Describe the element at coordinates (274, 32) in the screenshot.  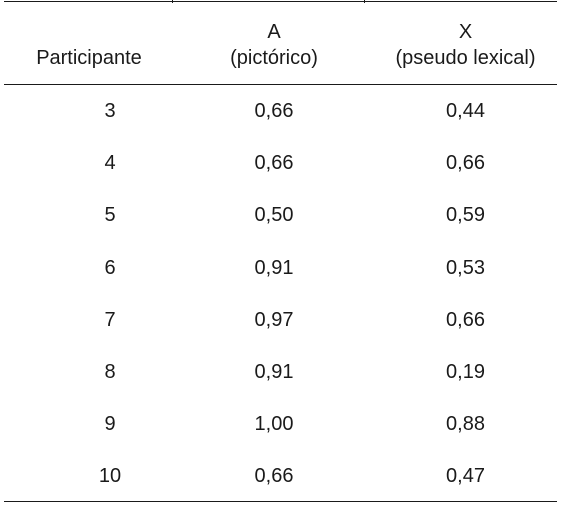
I see `header-a-letter: A` at that location.